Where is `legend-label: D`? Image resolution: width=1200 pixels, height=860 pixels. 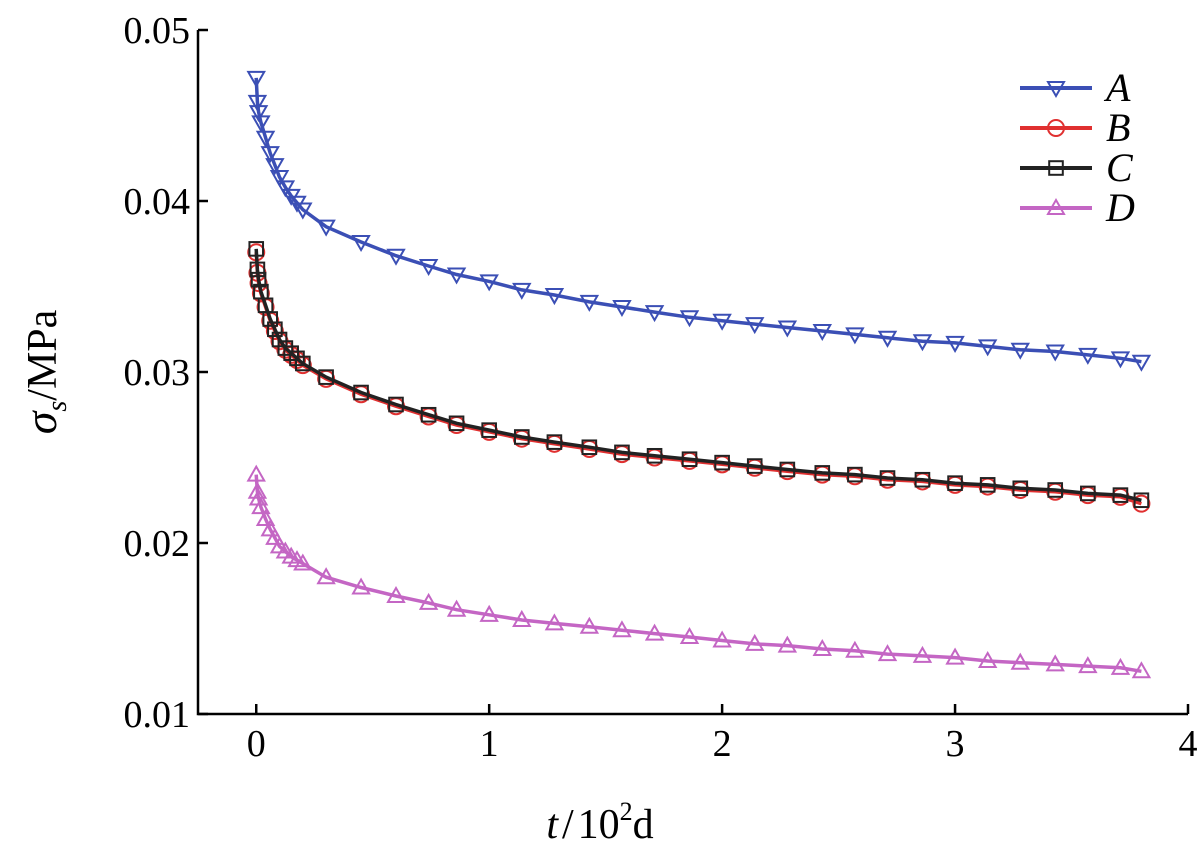
legend-label: D is located at coordinates (1120, 207).